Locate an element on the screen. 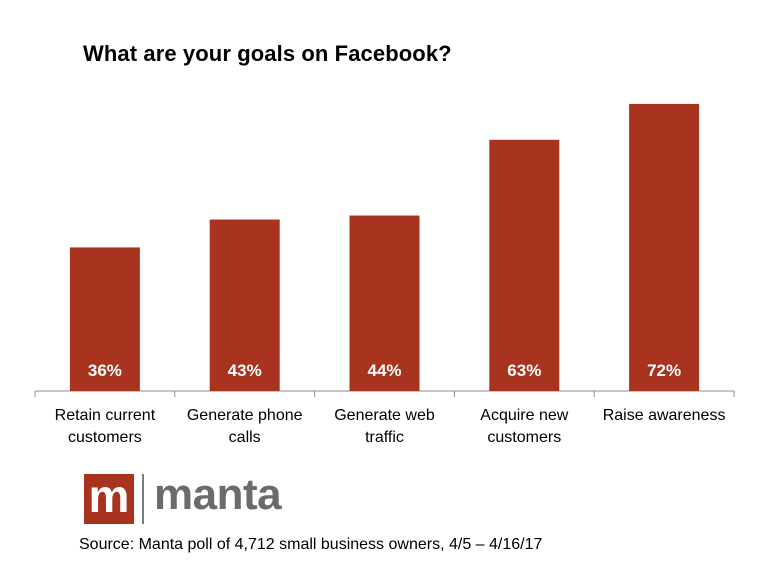 The width and height of the screenshot is (768, 576). x-tick-label-line: Retain current is located at coordinates (105, 415).